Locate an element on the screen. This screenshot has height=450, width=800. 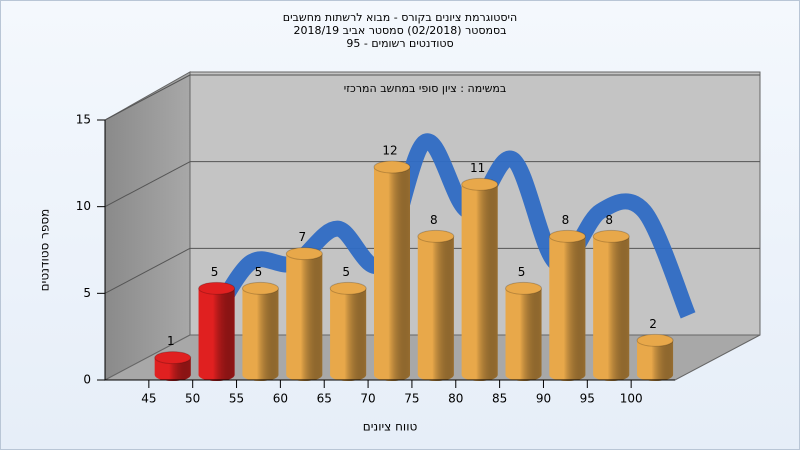
y-tick-label: 15 is located at coordinates (83, 120).